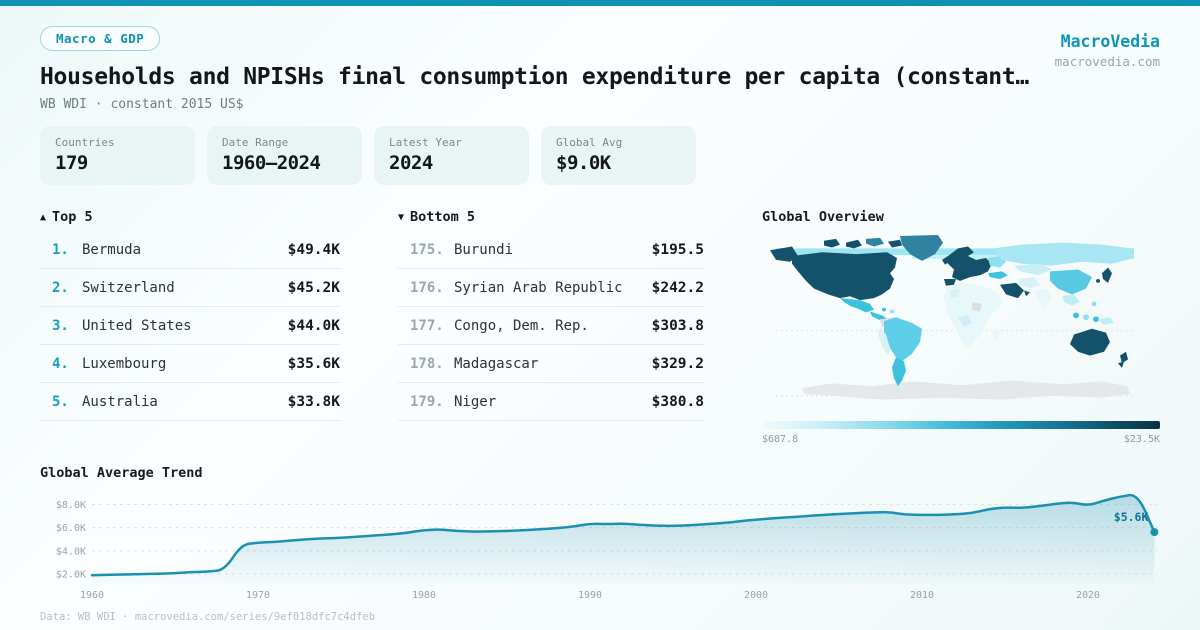  I want to click on y-axis-labels: $2.0K $4.0K $6.0K $8.0K, so click(71, 540).